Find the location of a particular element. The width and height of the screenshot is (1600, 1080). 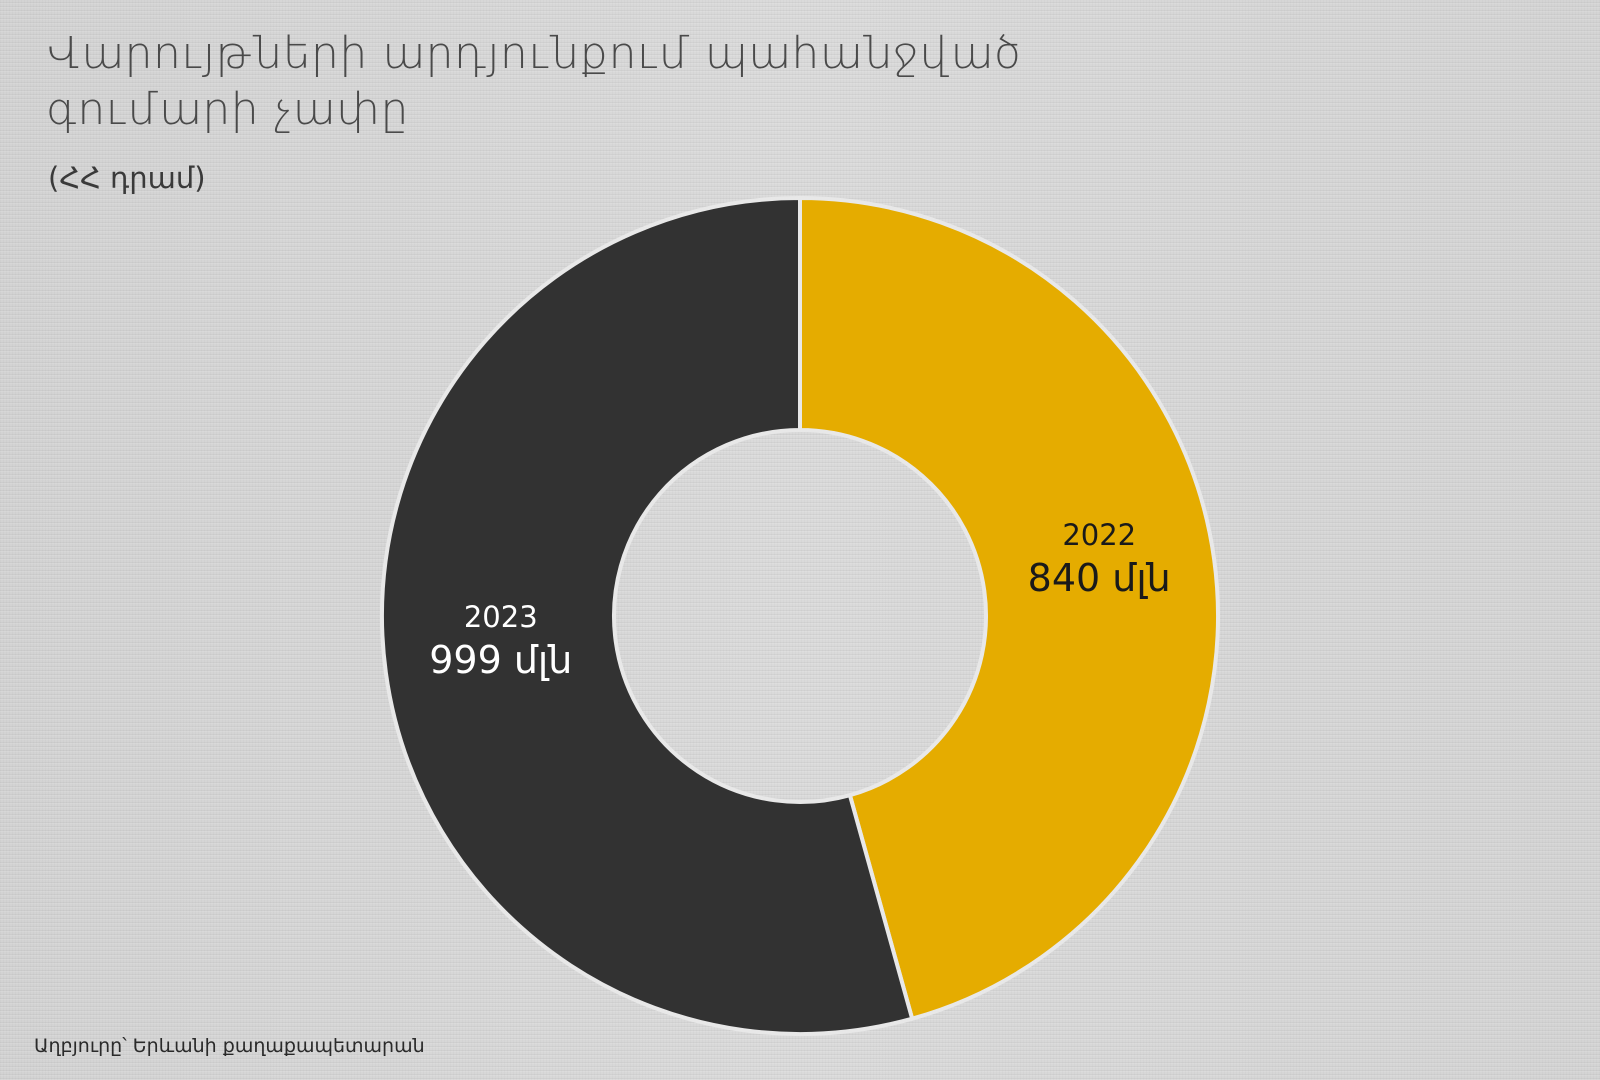

slice-value-2023: 999 մլն is located at coordinates (500, 660).